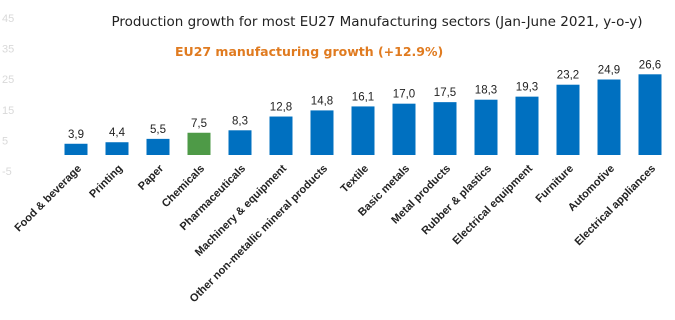 The image size is (675, 320). What do you see at coordinates (49, 199) in the screenshot?
I see `x-tick-label: Food & beverage` at bounding box center [49, 199].